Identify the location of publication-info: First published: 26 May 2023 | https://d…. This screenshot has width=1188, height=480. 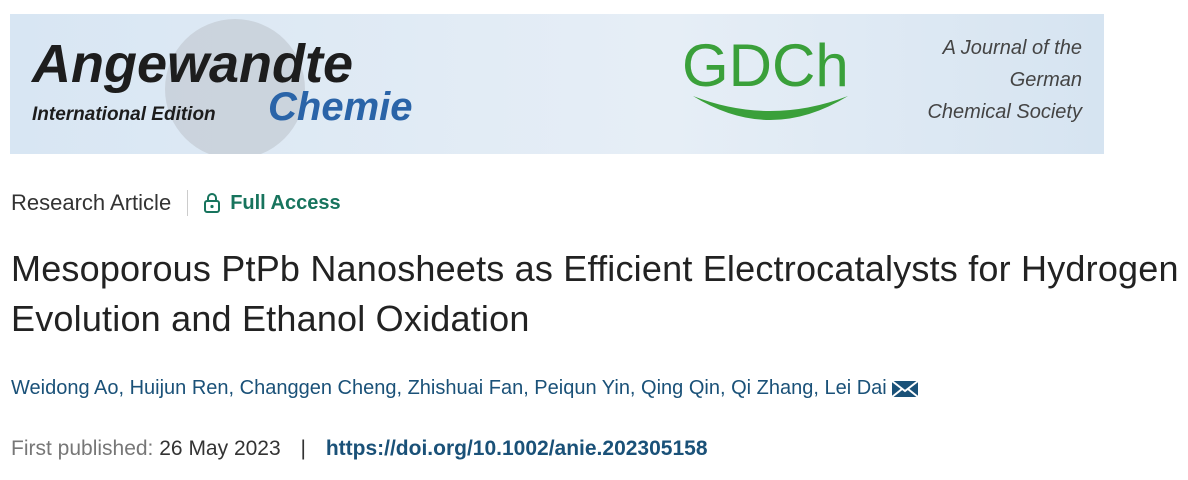
(359, 449).